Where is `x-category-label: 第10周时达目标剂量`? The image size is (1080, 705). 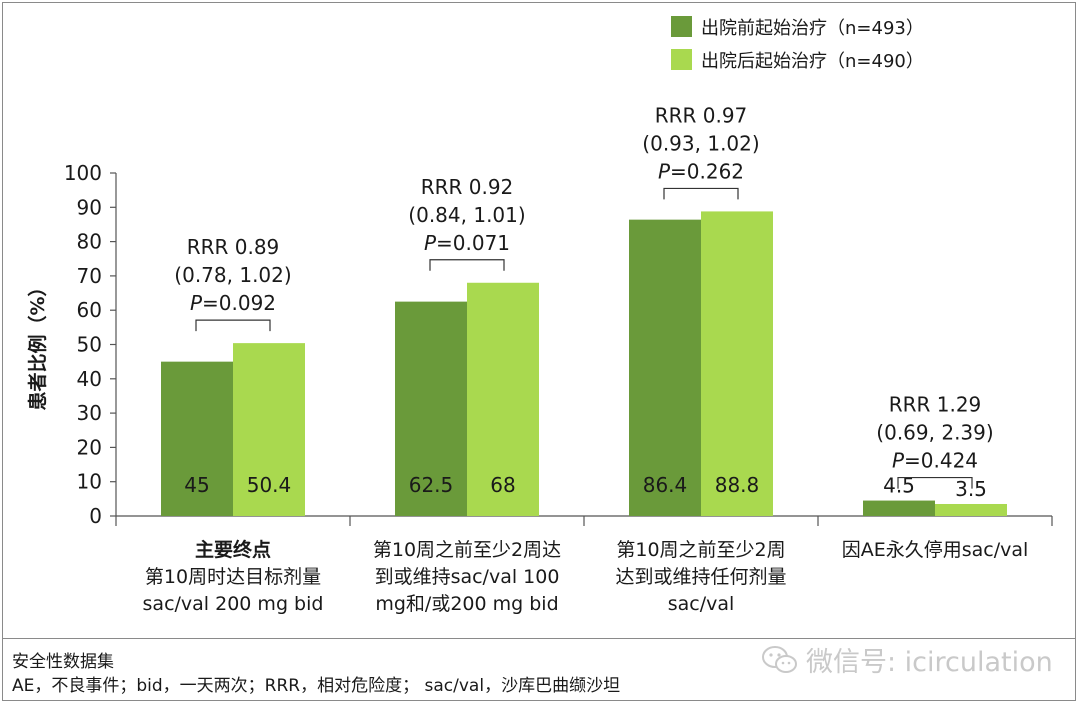
x-category-label: 第10周时达目标剂量 is located at coordinates (233, 577).